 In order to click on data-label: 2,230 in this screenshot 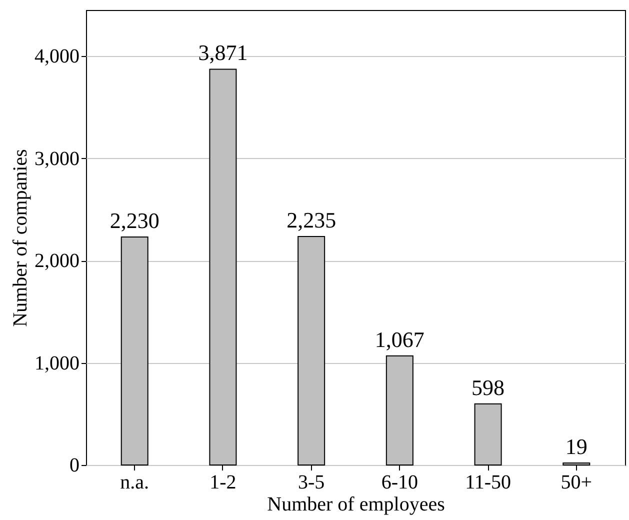, I will do `click(135, 220)`.